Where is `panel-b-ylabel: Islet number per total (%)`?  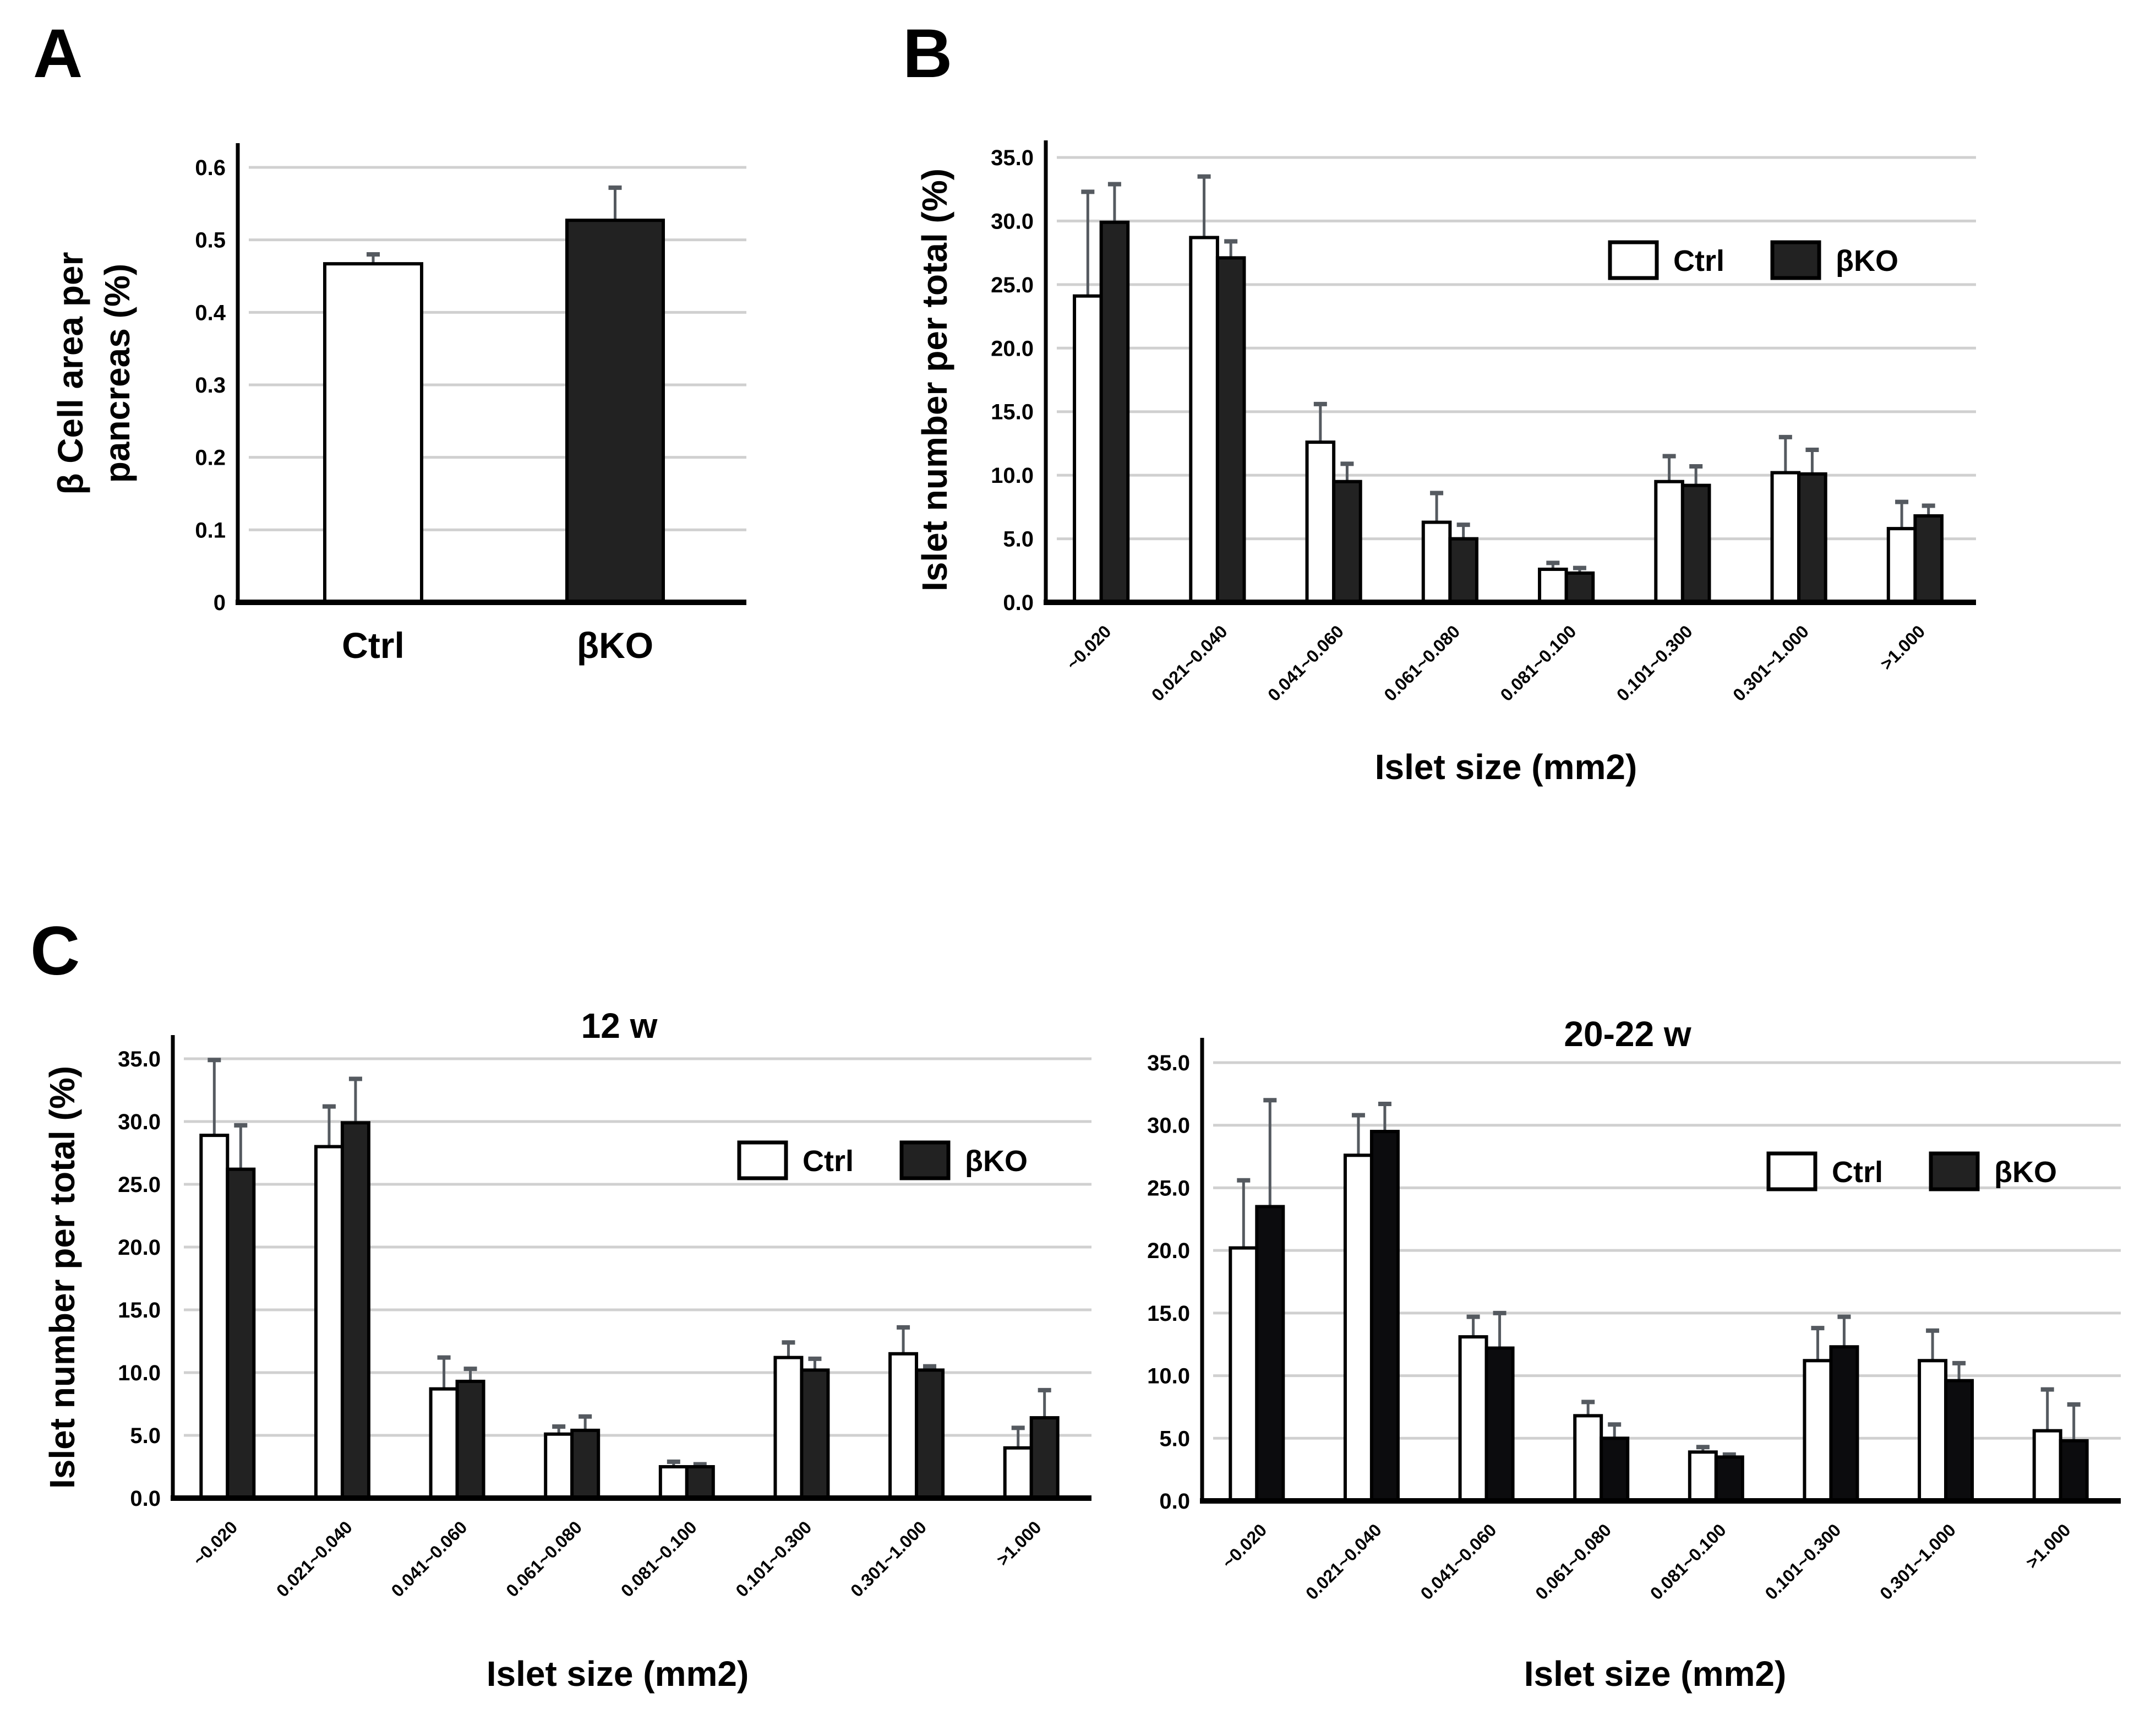 panel-b-ylabel: Islet number per total (%) is located at coordinates (934, 380).